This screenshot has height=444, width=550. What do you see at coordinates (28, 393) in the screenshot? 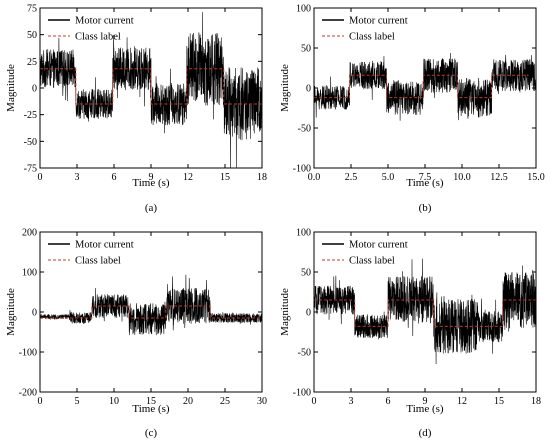
I see `y-tick-label: -200` at bounding box center [28, 393].